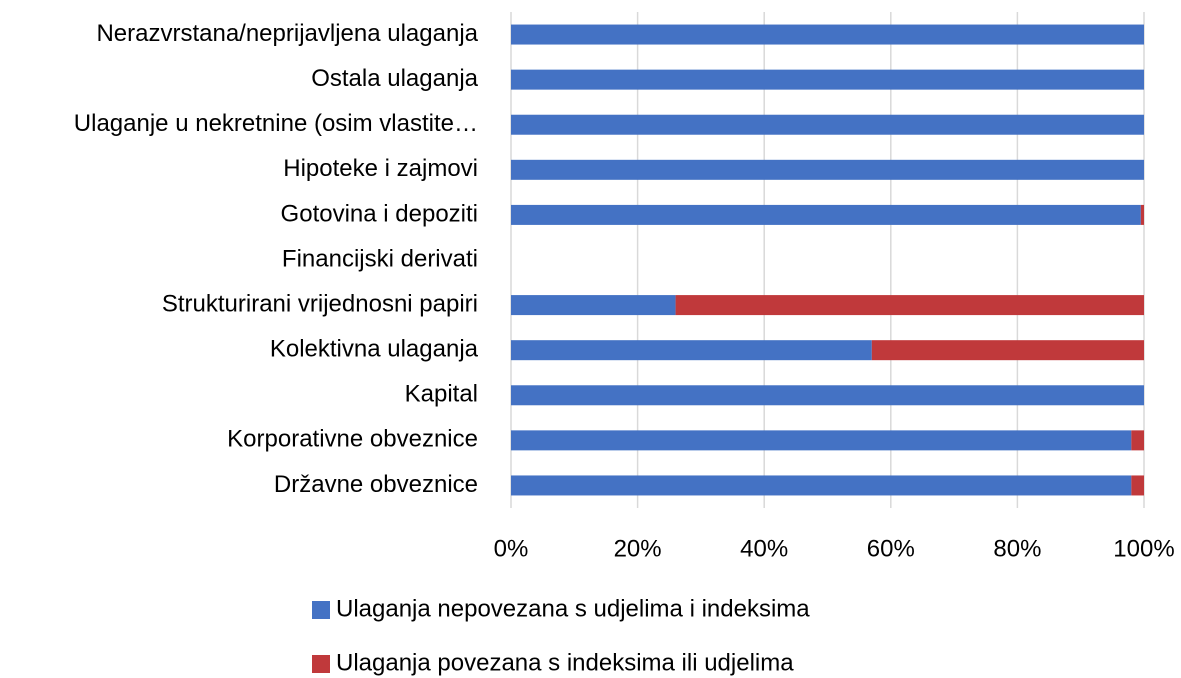 Image resolution: width=1181 pixels, height=678 pixels. What do you see at coordinates (511, 548) in the screenshot?
I see `x-tick-label: 0%` at bounding box center [511, 548].